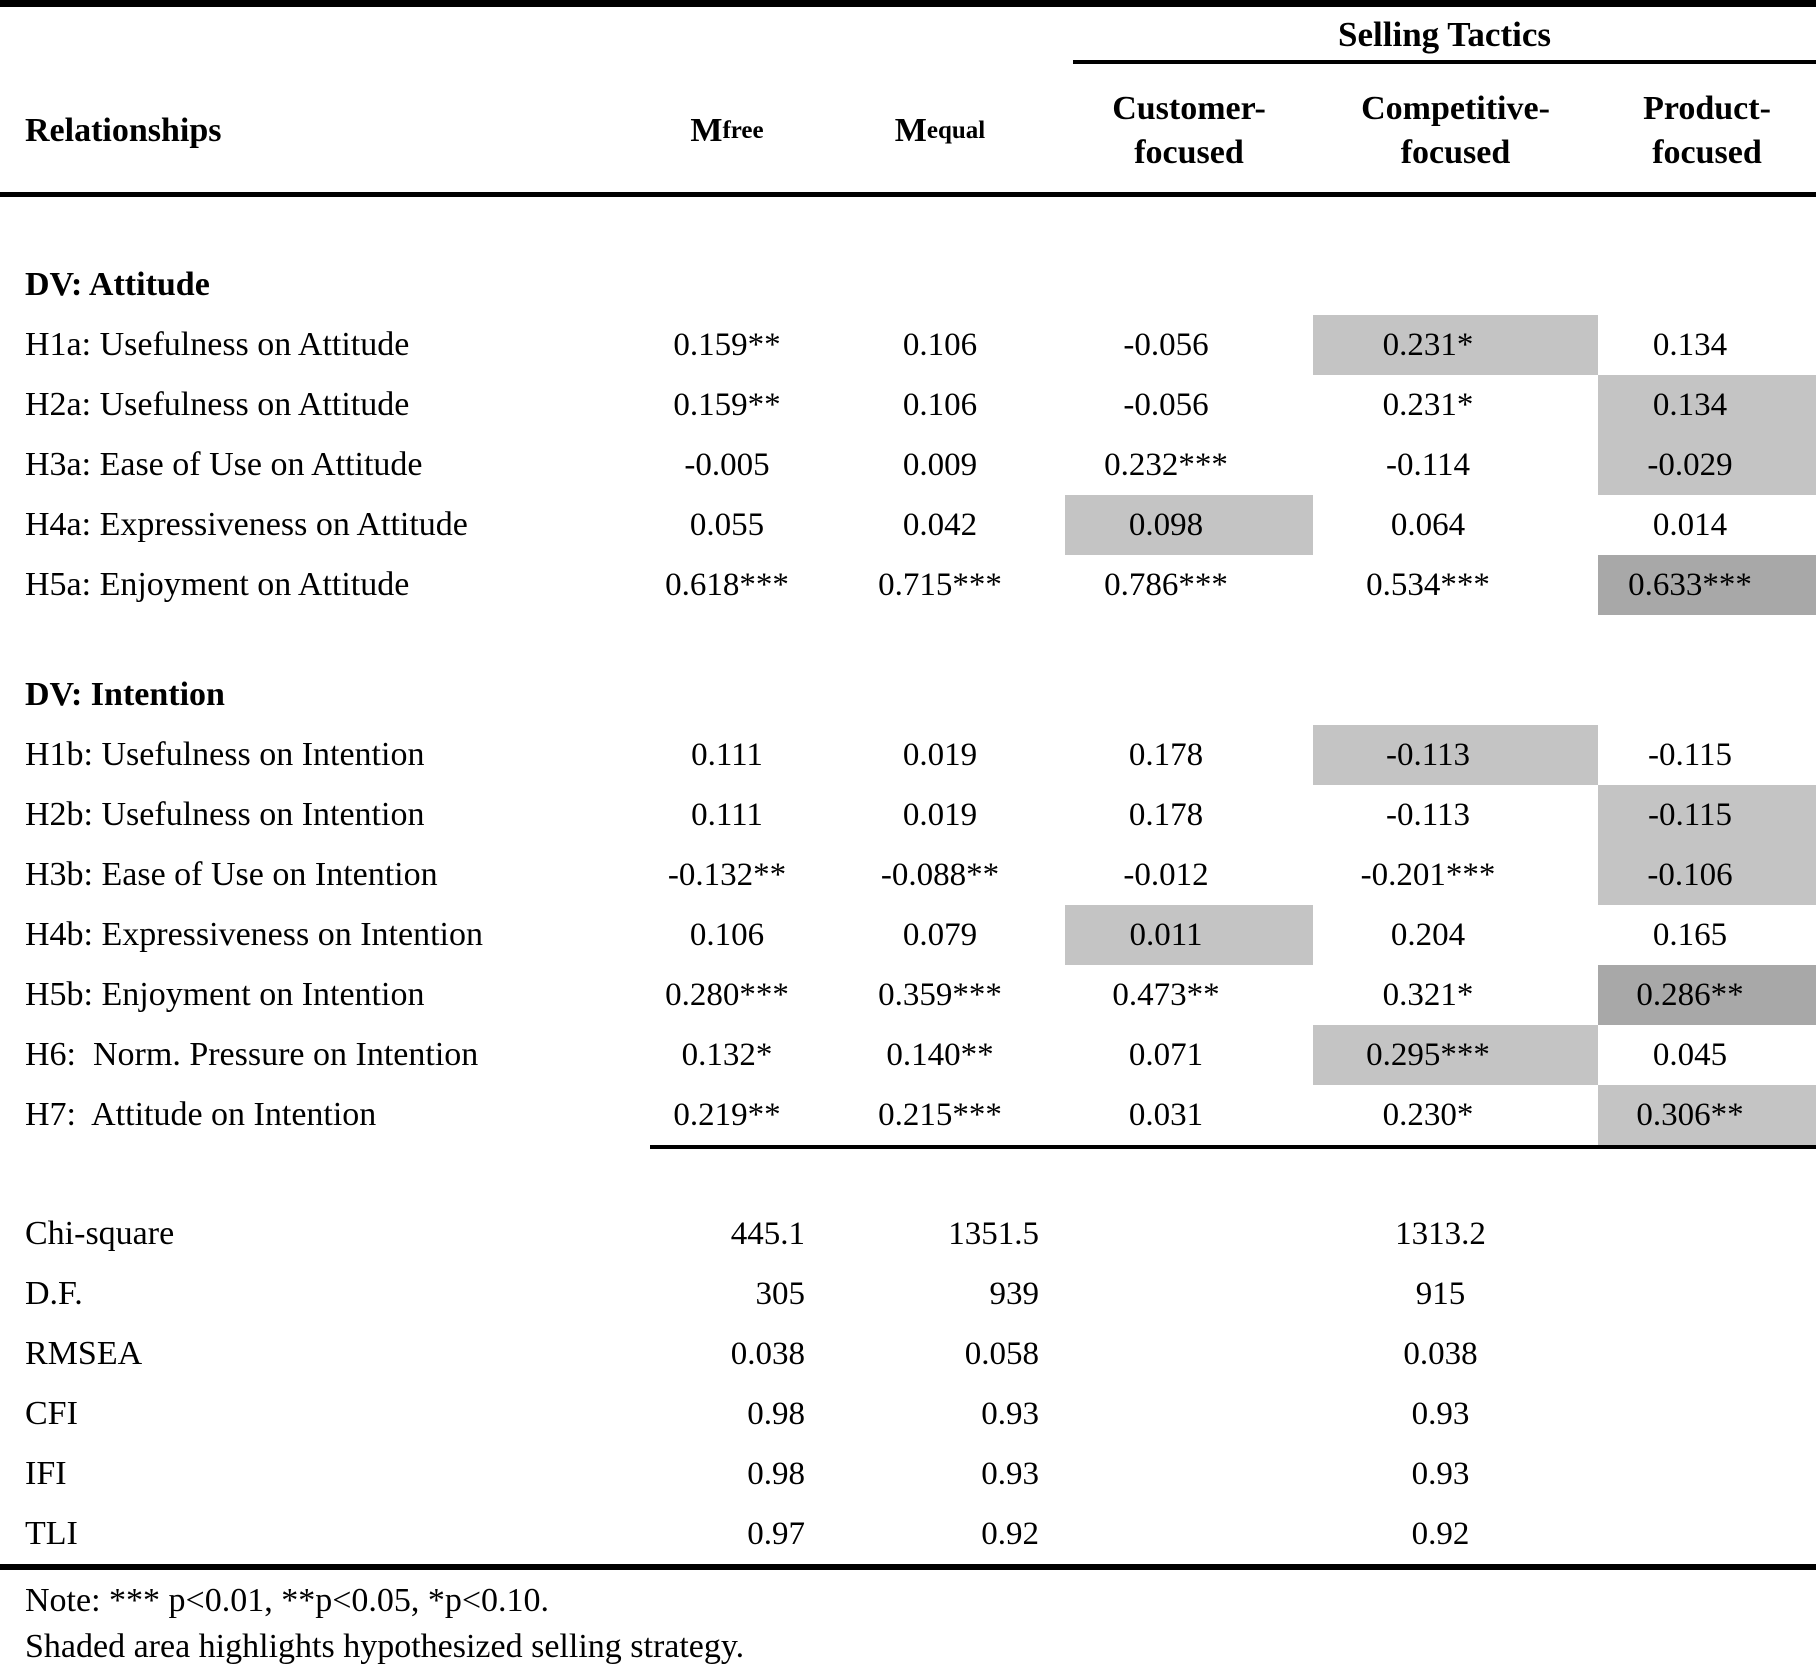 This screenshot has height=1667, width=1816. What do you see at coordinates (1166, 1054) in the screenshot?
I see `cell-customer: 0.071` at bounding box center [1166, 1054].